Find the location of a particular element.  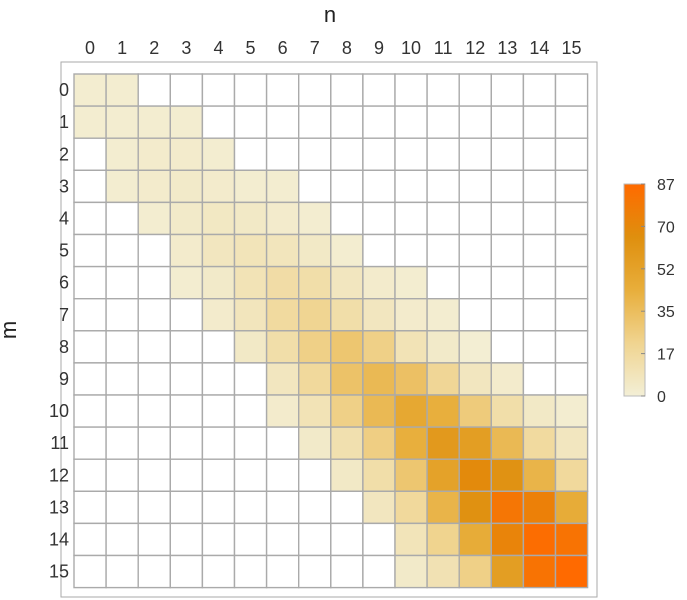

colorbar-tick-label: 52 is located at coordinates (666, 270).